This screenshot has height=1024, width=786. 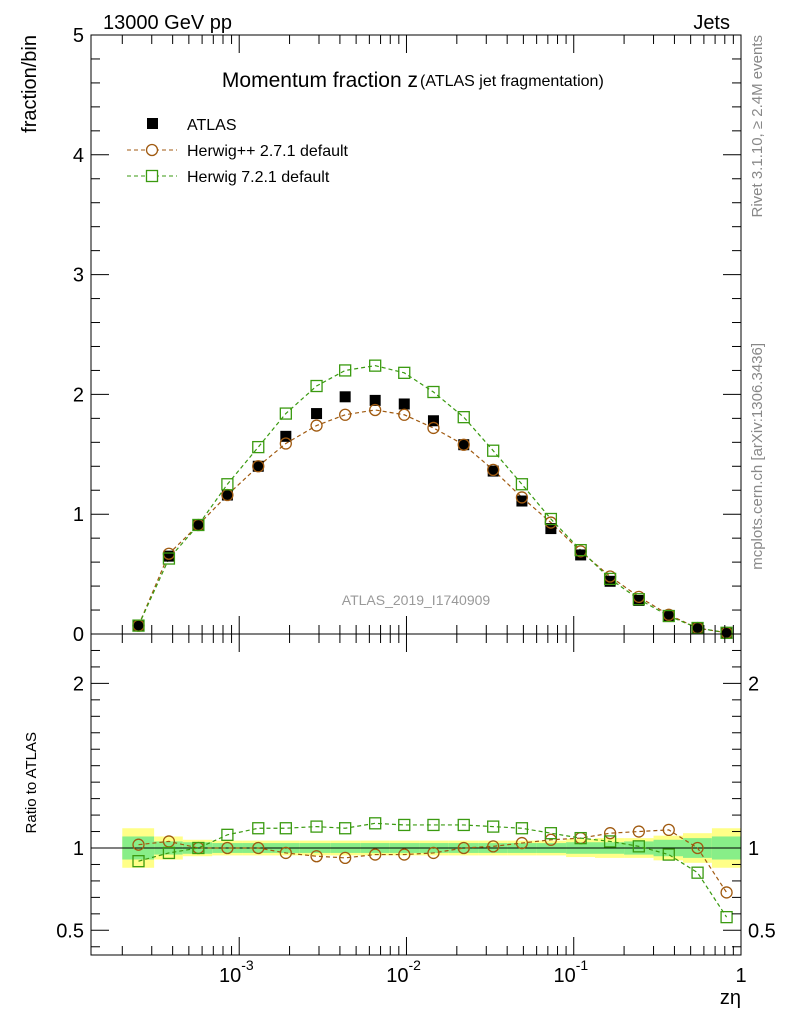 I want to click on plot-title: Momentum fraction z, so click(x=320, y=80).